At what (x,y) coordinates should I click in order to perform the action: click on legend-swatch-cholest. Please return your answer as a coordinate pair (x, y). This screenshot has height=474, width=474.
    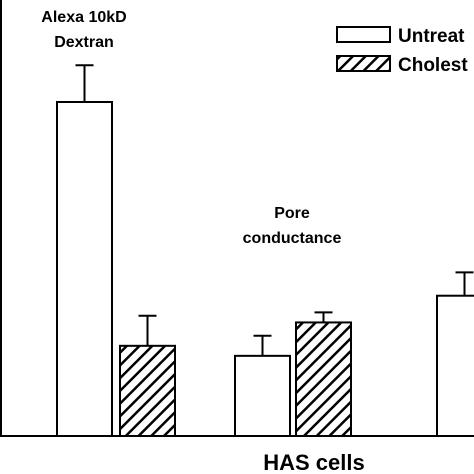
    Looking at the image, I should click on (363, 63).